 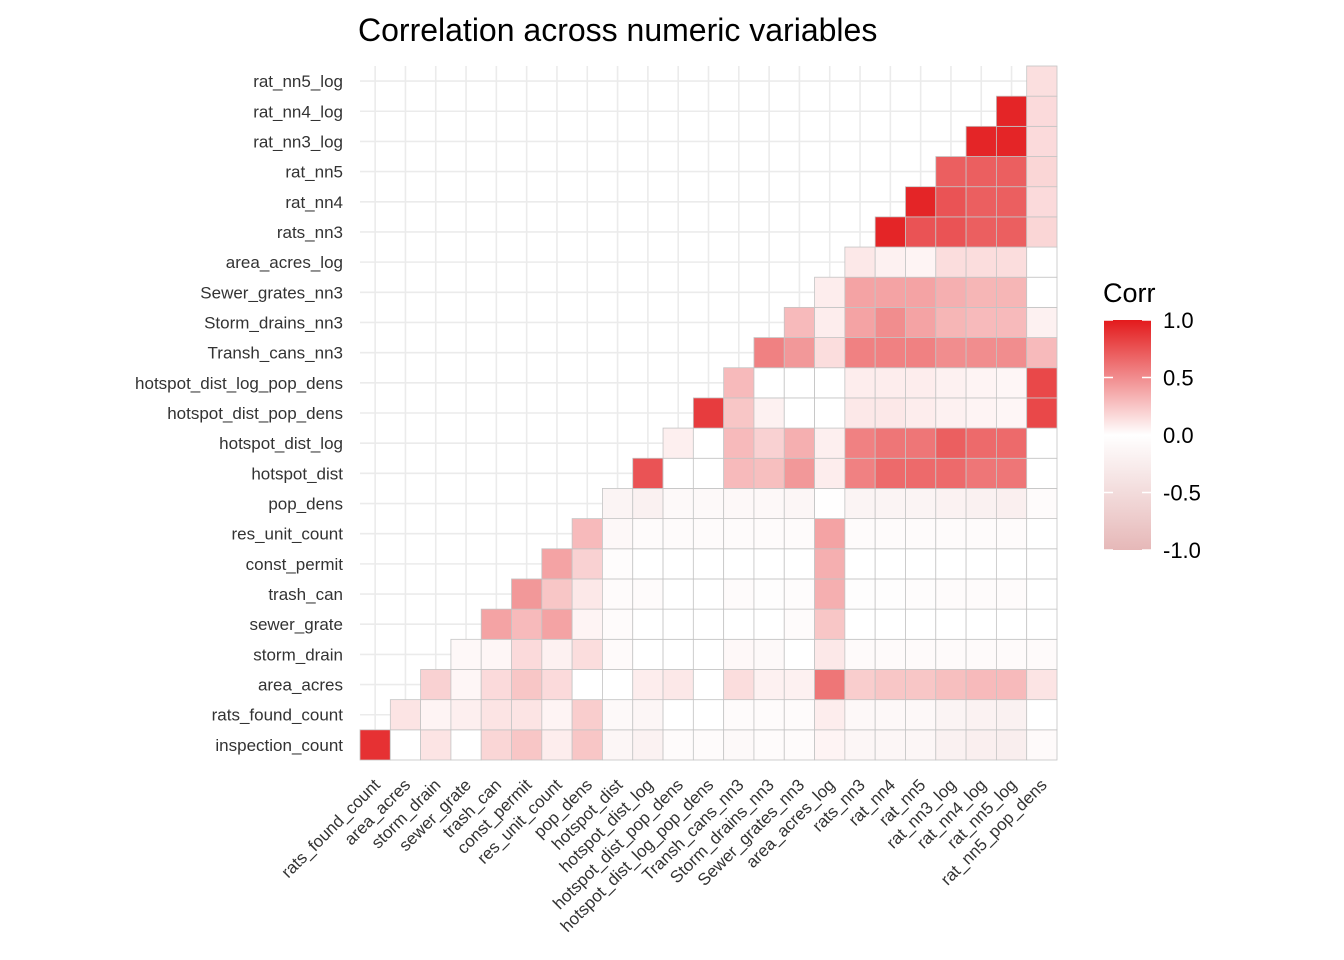 What do you see at coordinates (951, 172) in the screenshot?
I see `cell-rat_nn5-rat_nn3_log` at bounding box center [951, 172].